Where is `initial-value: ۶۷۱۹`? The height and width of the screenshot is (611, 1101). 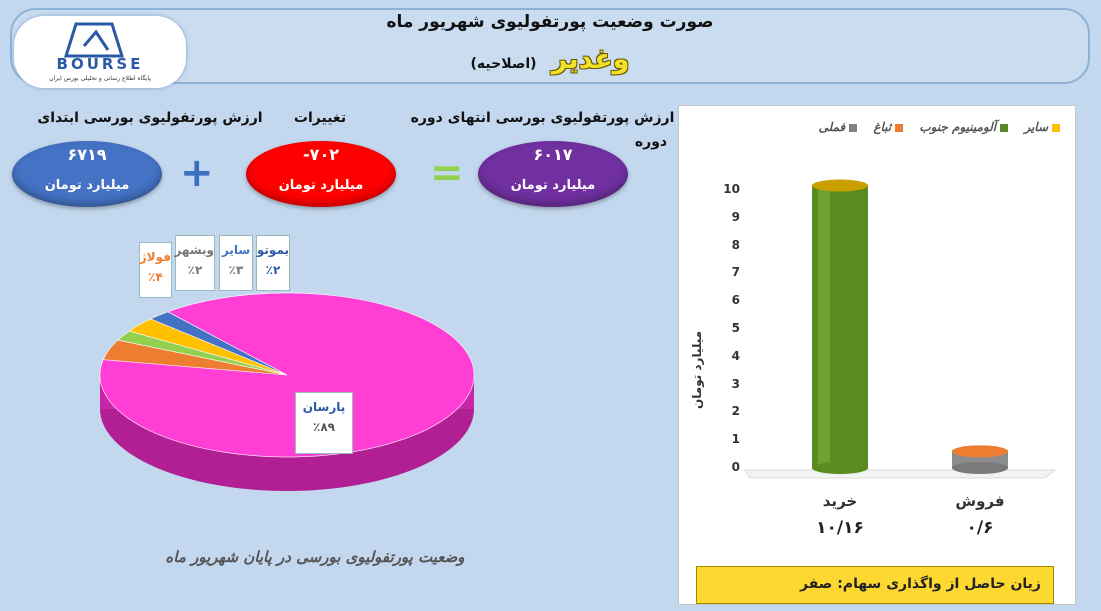
initial-value: ۶۷۱۹ is located at coordinates (87, 154).